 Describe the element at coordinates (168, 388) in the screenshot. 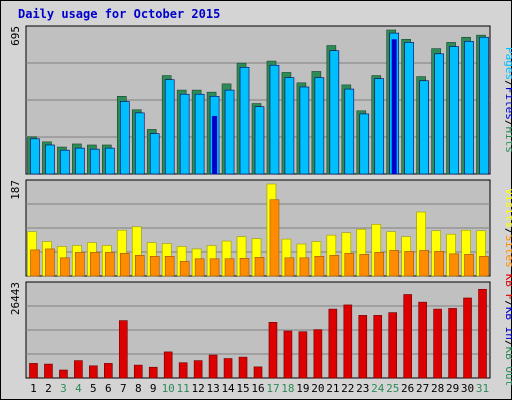

I see `x-label-day-10: 10` at that location.